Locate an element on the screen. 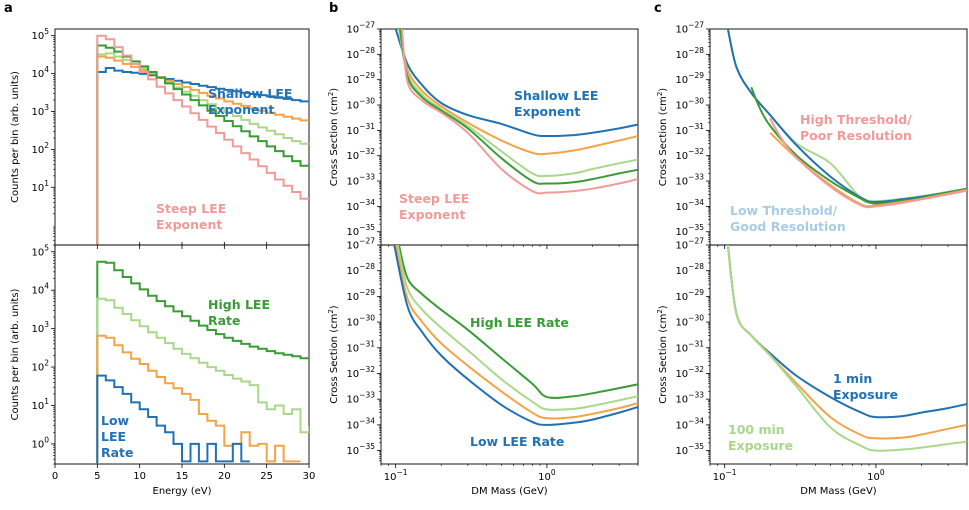 The image size is (969, 510). annotation-text: Low Threshold/ is located at coordinates (784, 210).